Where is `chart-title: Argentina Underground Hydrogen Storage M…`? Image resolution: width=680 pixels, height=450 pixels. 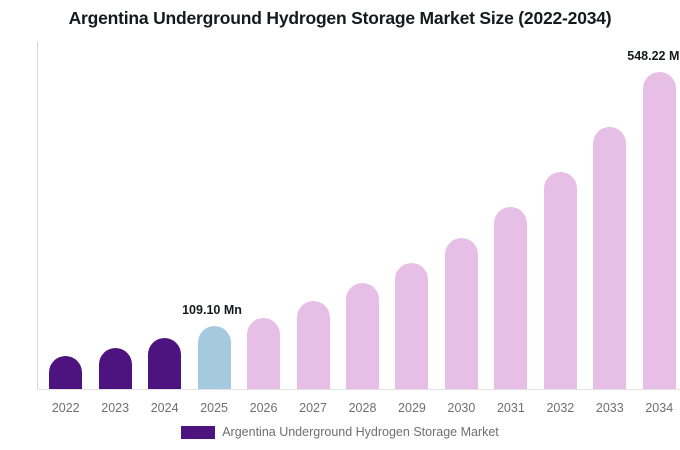
chart-title: Argentina Underground Hydrogen Storage M… is located at coordinates (340, 18).